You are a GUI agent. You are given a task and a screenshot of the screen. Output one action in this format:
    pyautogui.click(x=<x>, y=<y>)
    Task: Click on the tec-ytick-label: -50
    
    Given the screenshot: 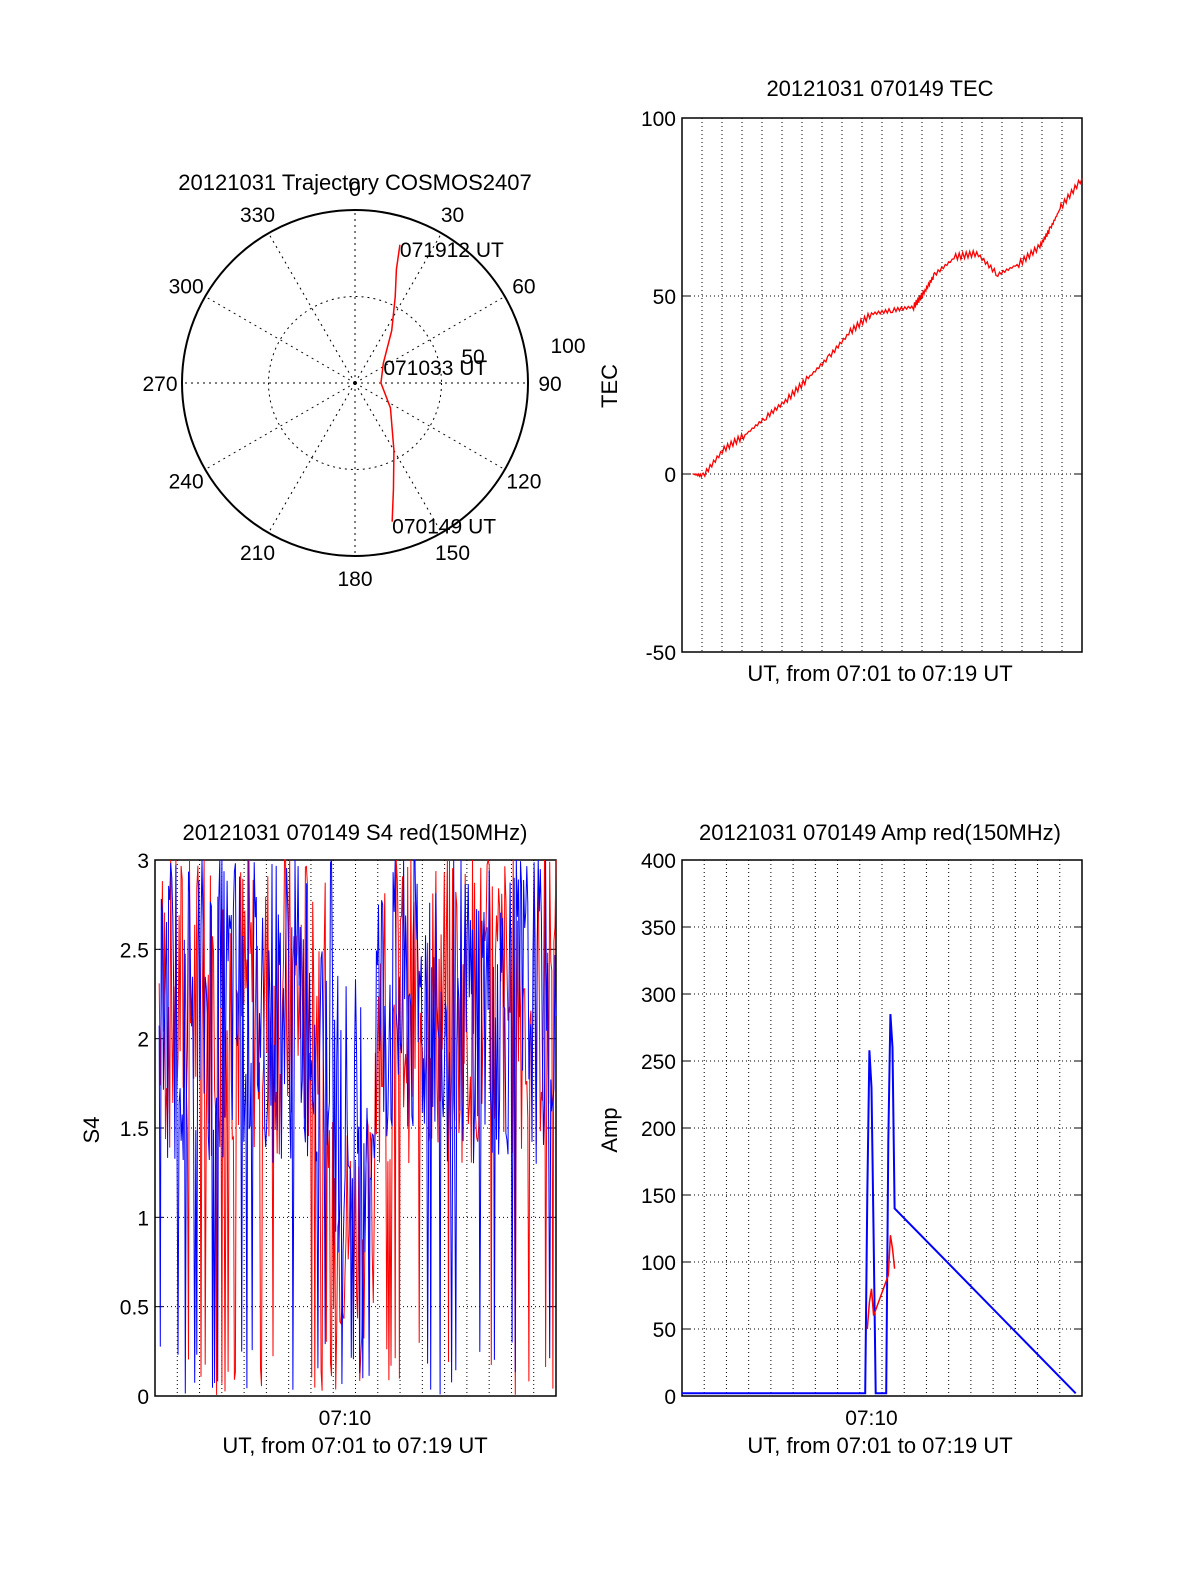 What is the action you would take?
    pyautogui.click(x=661, y=653)
    